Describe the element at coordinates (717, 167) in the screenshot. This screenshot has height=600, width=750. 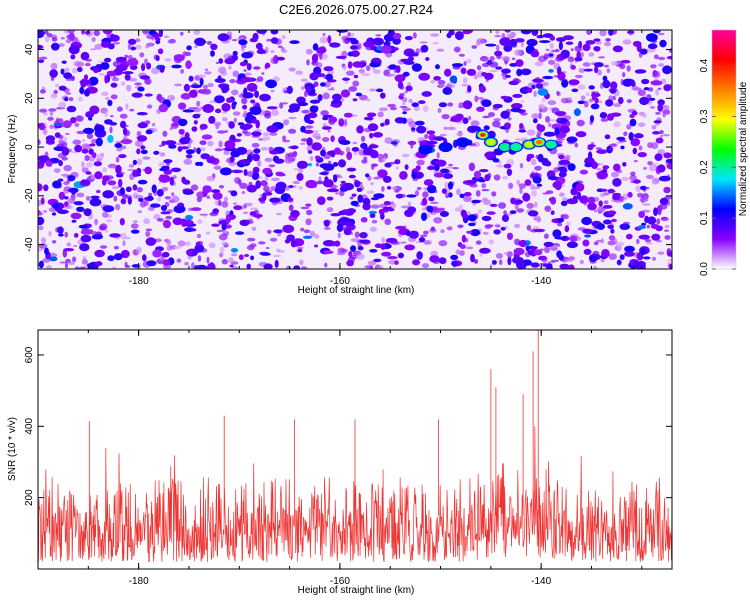
I see `colorbar-ticks: 0.0 0.1 0.2 0.3 0.4` at that location.